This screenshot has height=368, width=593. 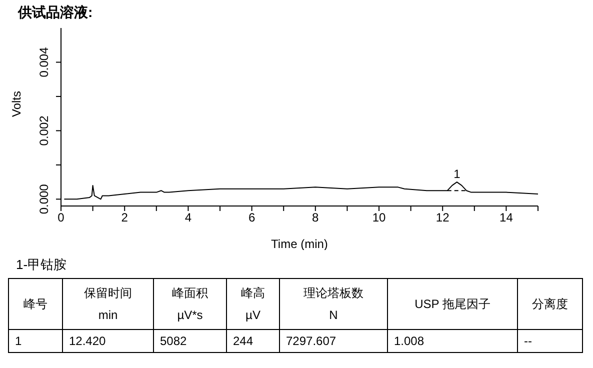 I want to click on line-series, so click(x=301, y=191).